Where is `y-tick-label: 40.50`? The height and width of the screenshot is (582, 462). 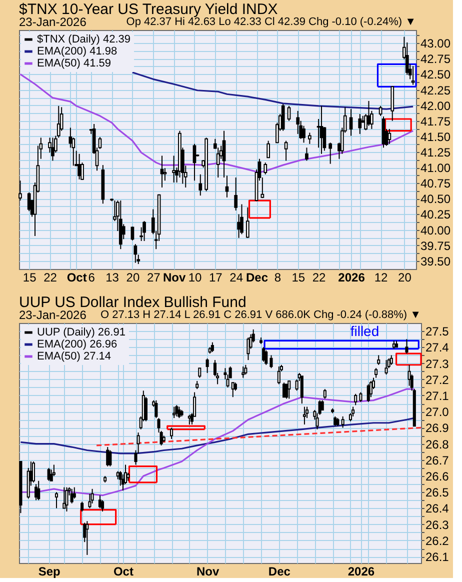
y-tick-label: 40.50 is located at coordinates (435, 199).